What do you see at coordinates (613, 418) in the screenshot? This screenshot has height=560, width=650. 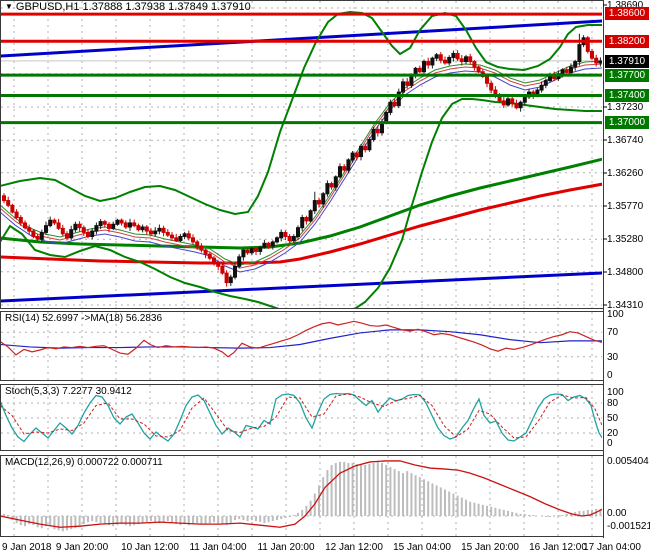 I see `stoch-scale-label: 50` at bounding box center [613, 418].